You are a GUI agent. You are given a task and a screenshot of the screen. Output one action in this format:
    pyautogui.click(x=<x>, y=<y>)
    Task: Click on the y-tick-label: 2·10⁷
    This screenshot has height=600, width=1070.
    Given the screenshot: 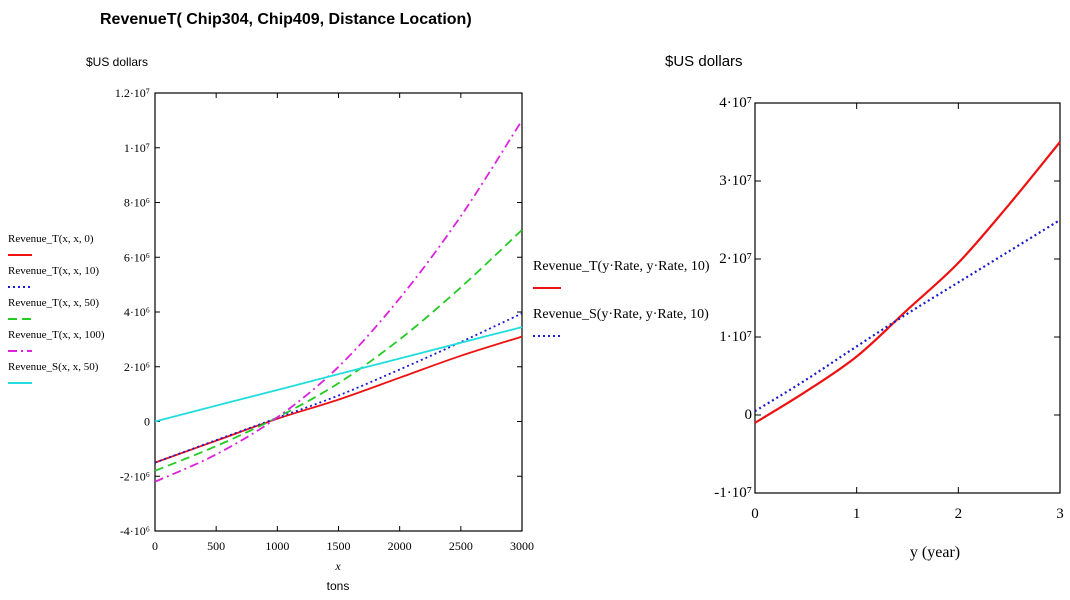 What is the action you would take?
    pyautogui.click(x=735, y=259)
    